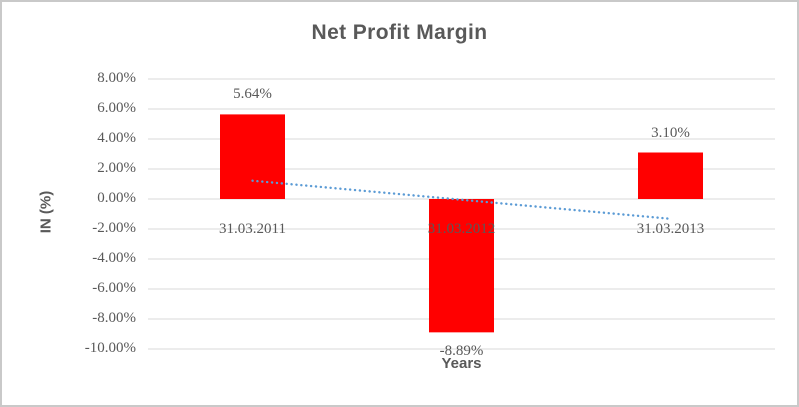 This screenshot has height=407, width=799. I want to click on y-axis-tick-label: -8.00%, so click(114, 318).